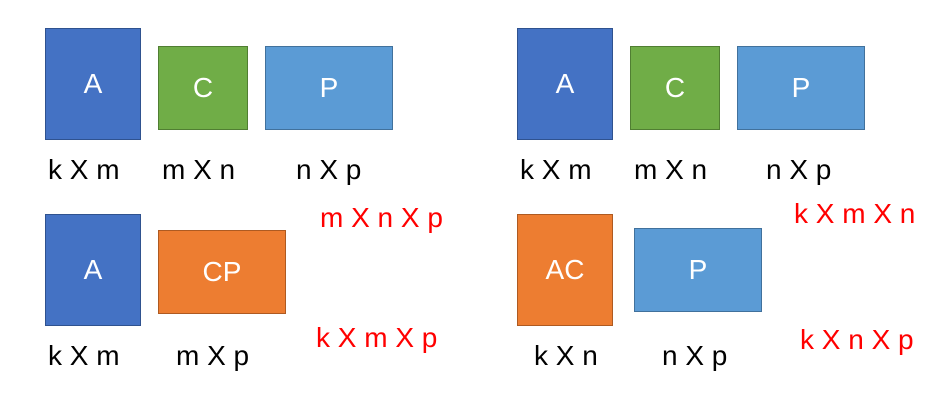  I want to click on product-ac-label: AC, so click(565, 269).